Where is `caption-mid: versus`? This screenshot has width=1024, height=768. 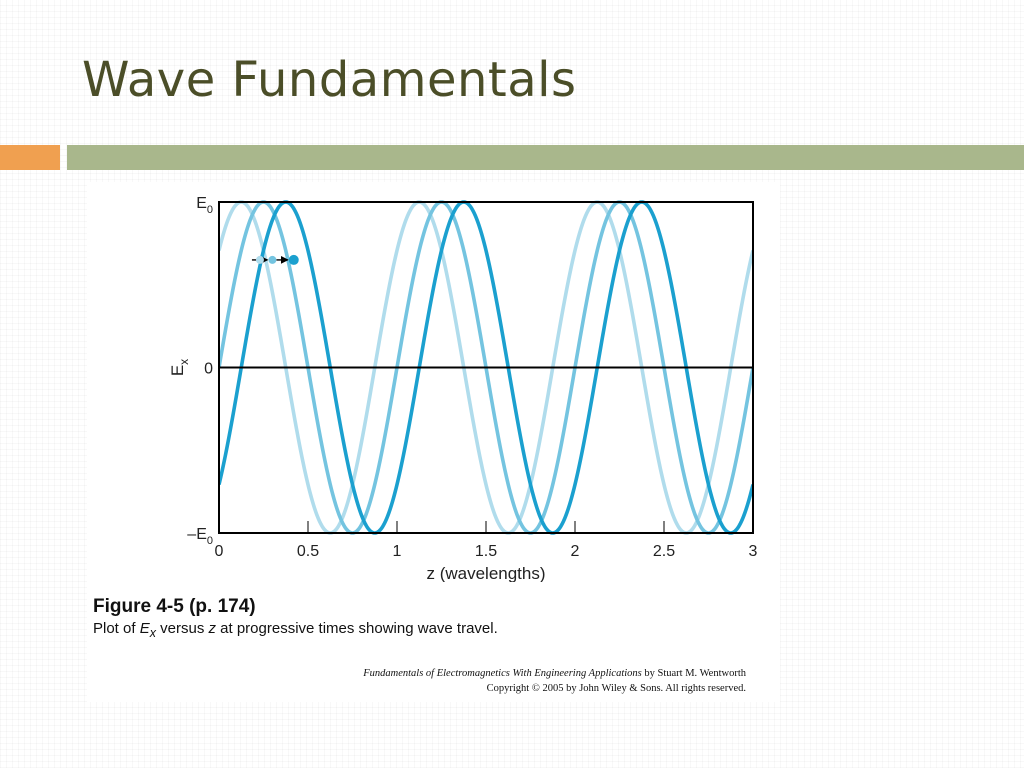
caption-mid: versus is located at coordinates (182, 628).